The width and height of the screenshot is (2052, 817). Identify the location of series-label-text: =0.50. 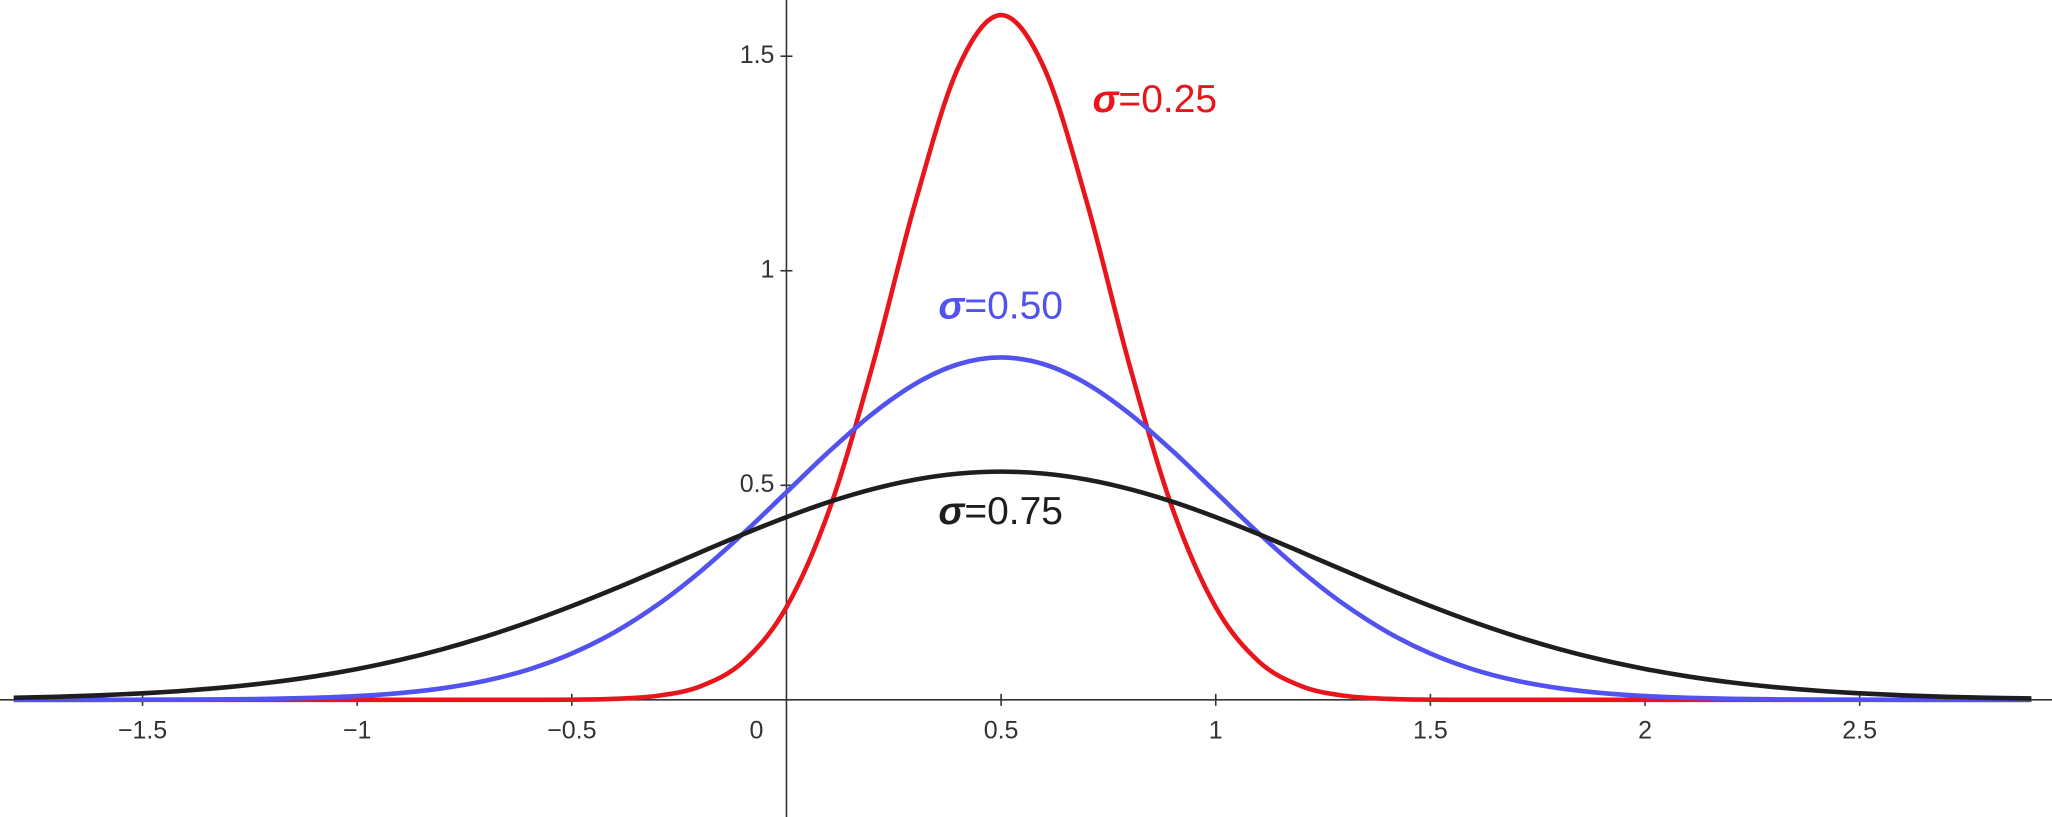
(1013, 306).